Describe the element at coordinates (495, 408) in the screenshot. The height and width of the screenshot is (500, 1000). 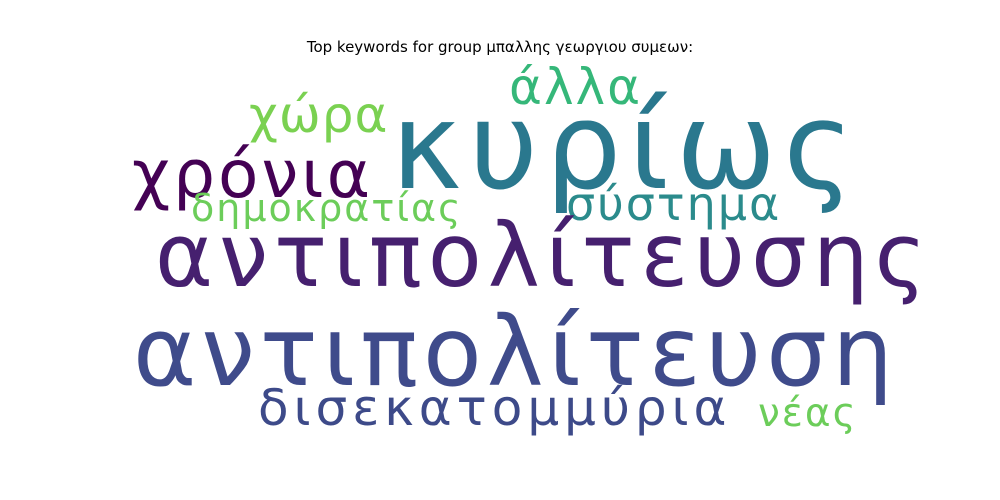
I see `word-diseka: δισεκατομμύρια` at that location.